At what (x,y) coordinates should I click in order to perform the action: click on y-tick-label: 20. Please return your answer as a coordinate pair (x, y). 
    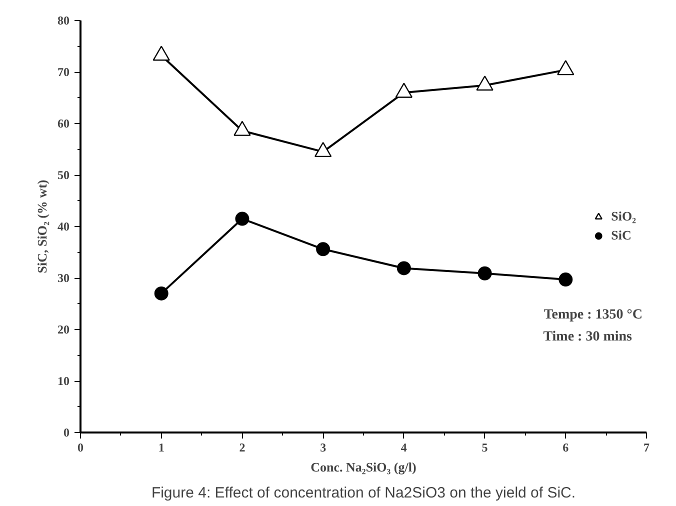
    Looking at the image, I should click on (64, 329).